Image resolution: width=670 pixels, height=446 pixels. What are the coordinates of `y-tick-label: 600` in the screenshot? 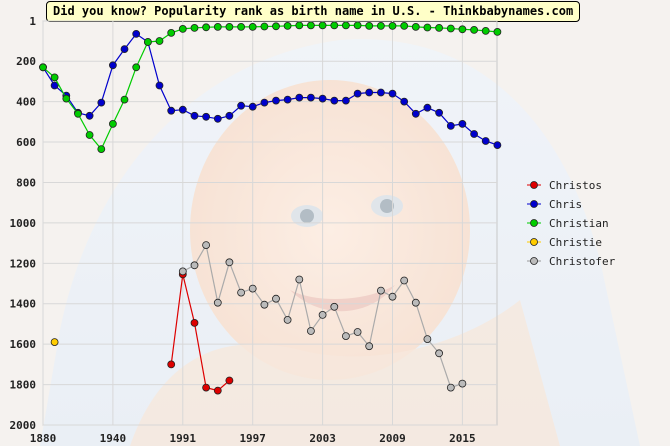 It's located at (26, 142).